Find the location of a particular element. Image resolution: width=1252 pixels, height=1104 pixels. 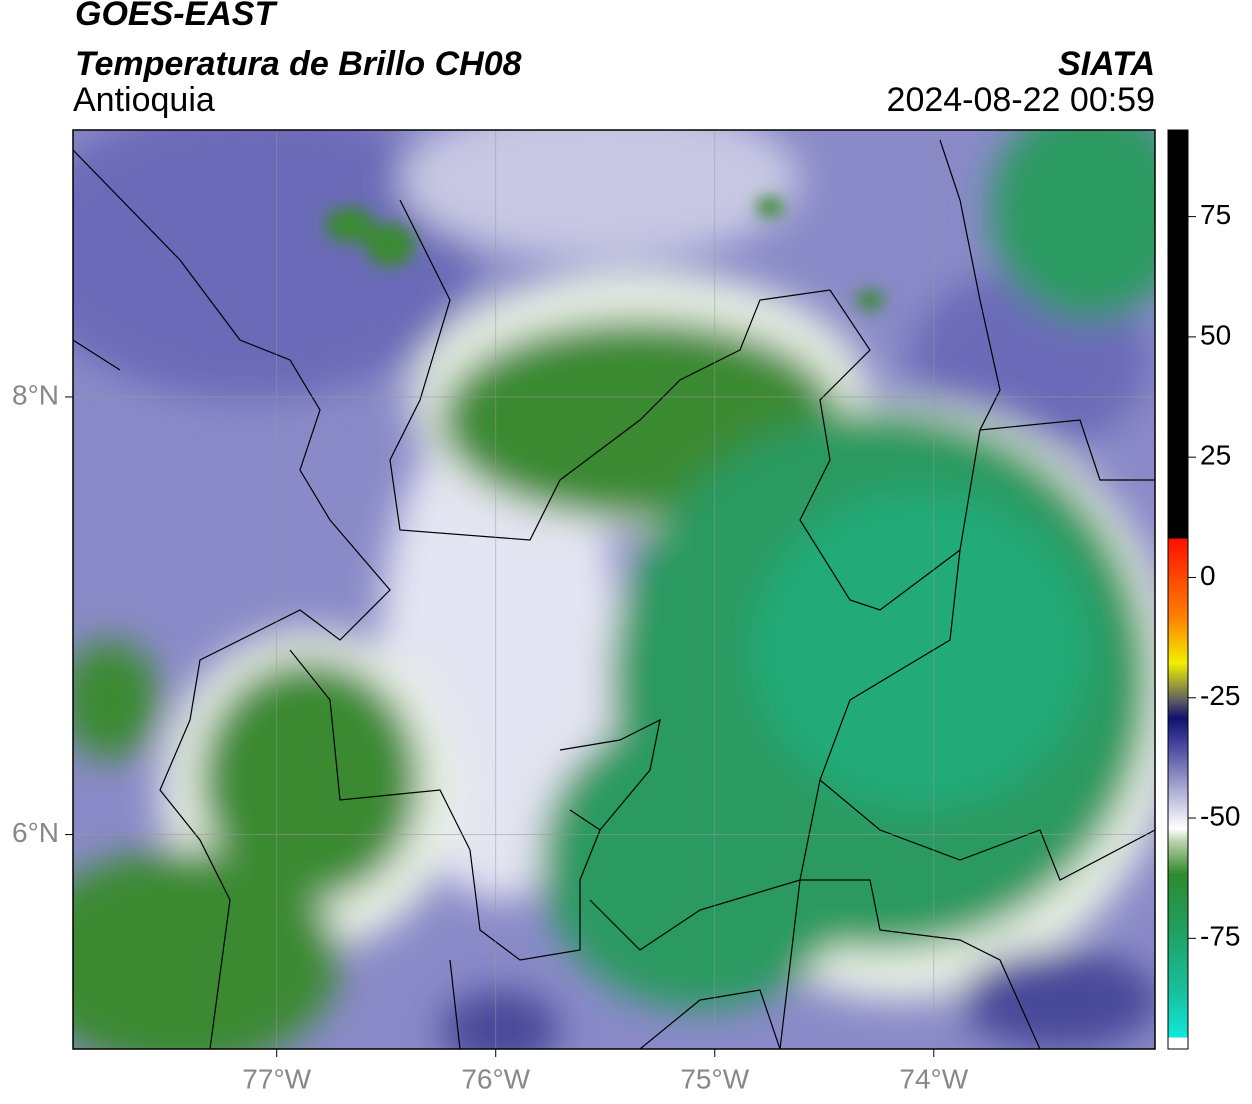

colorbar-tick-label: -75 is located at coordinates (1220, 936).